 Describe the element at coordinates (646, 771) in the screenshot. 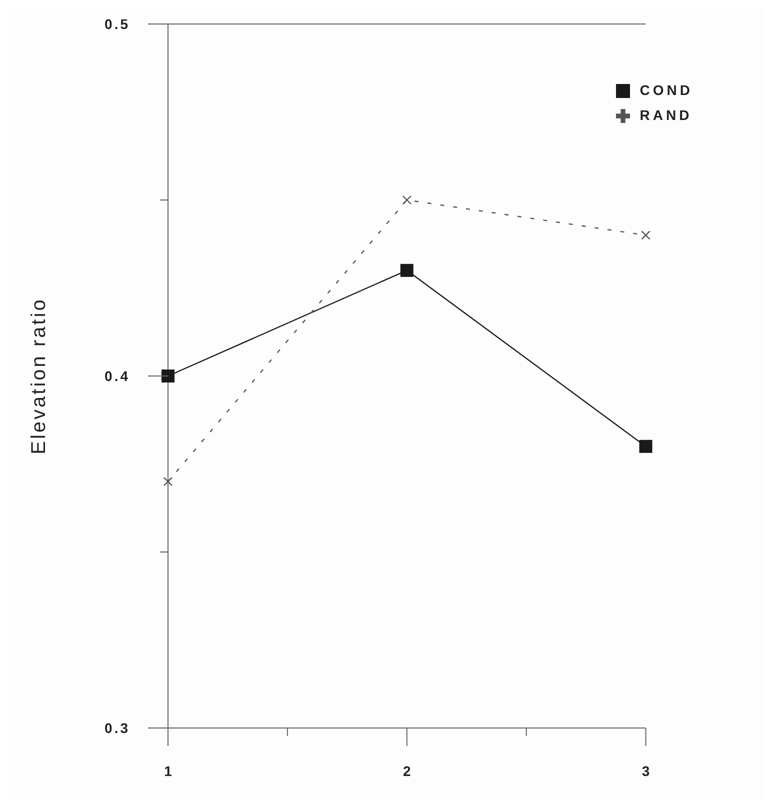

I see `x-tick-label: 3` at that location.